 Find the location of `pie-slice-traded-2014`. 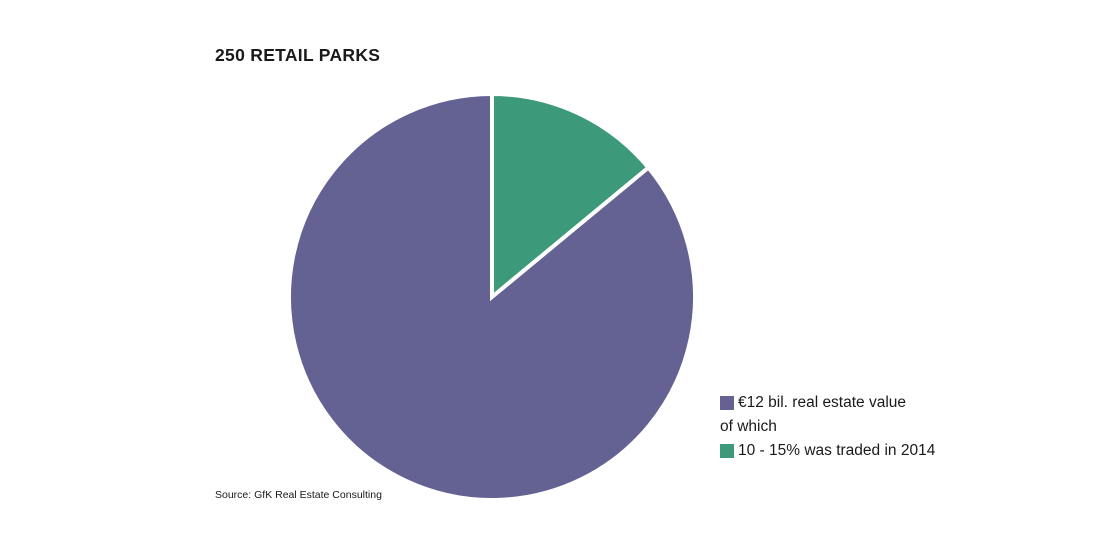

pie-slice-traded-2014 is located at coordinates (571, 196).